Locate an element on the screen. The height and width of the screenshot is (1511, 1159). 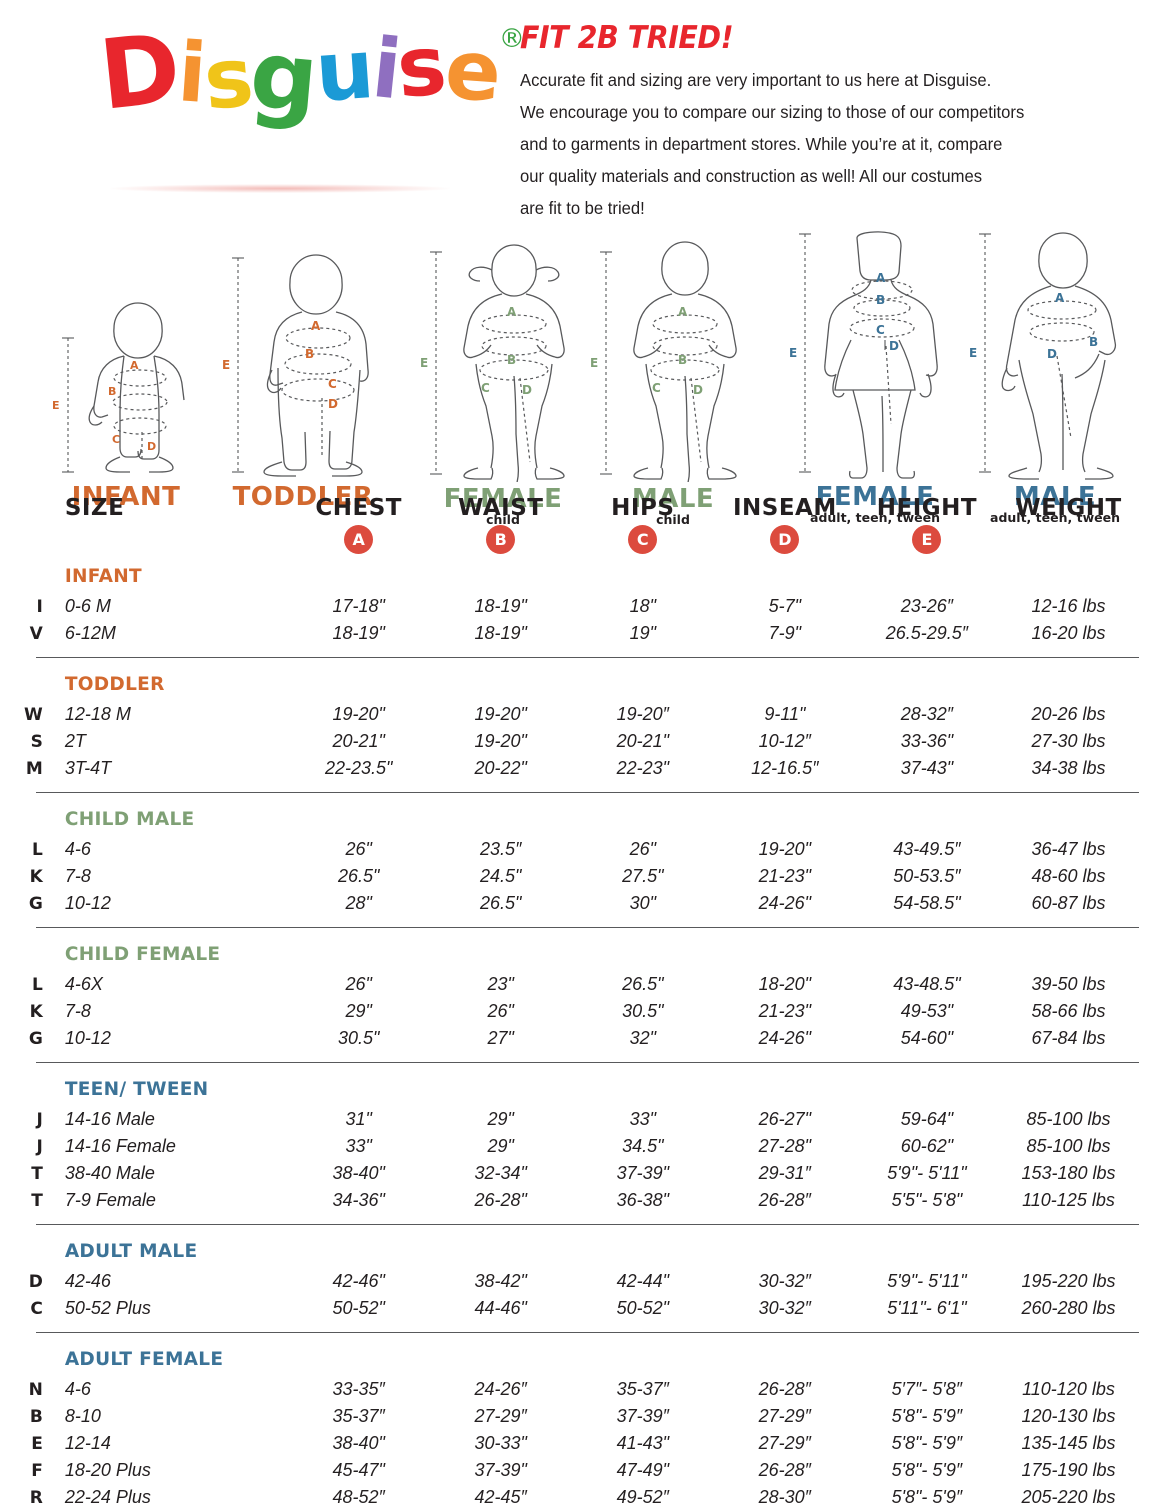
cell-height: 5'8"- 5'9″ is located at coordinates (927, 1443).